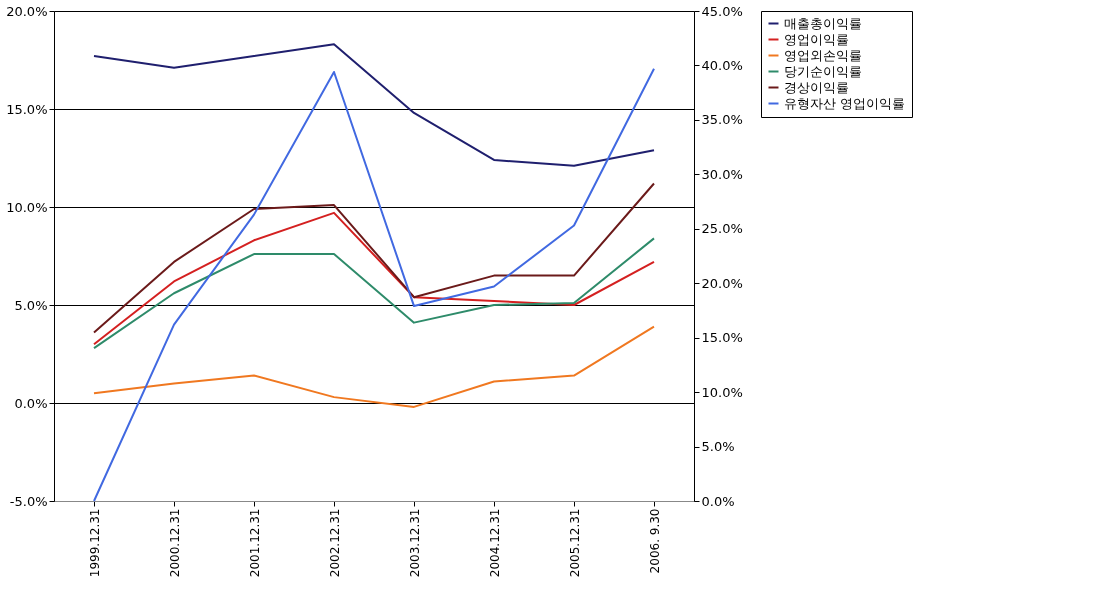  Describe the element at coordinates (414, 543) in the screenshot. I see `x-tick-label: 2003.12.31` at that location.